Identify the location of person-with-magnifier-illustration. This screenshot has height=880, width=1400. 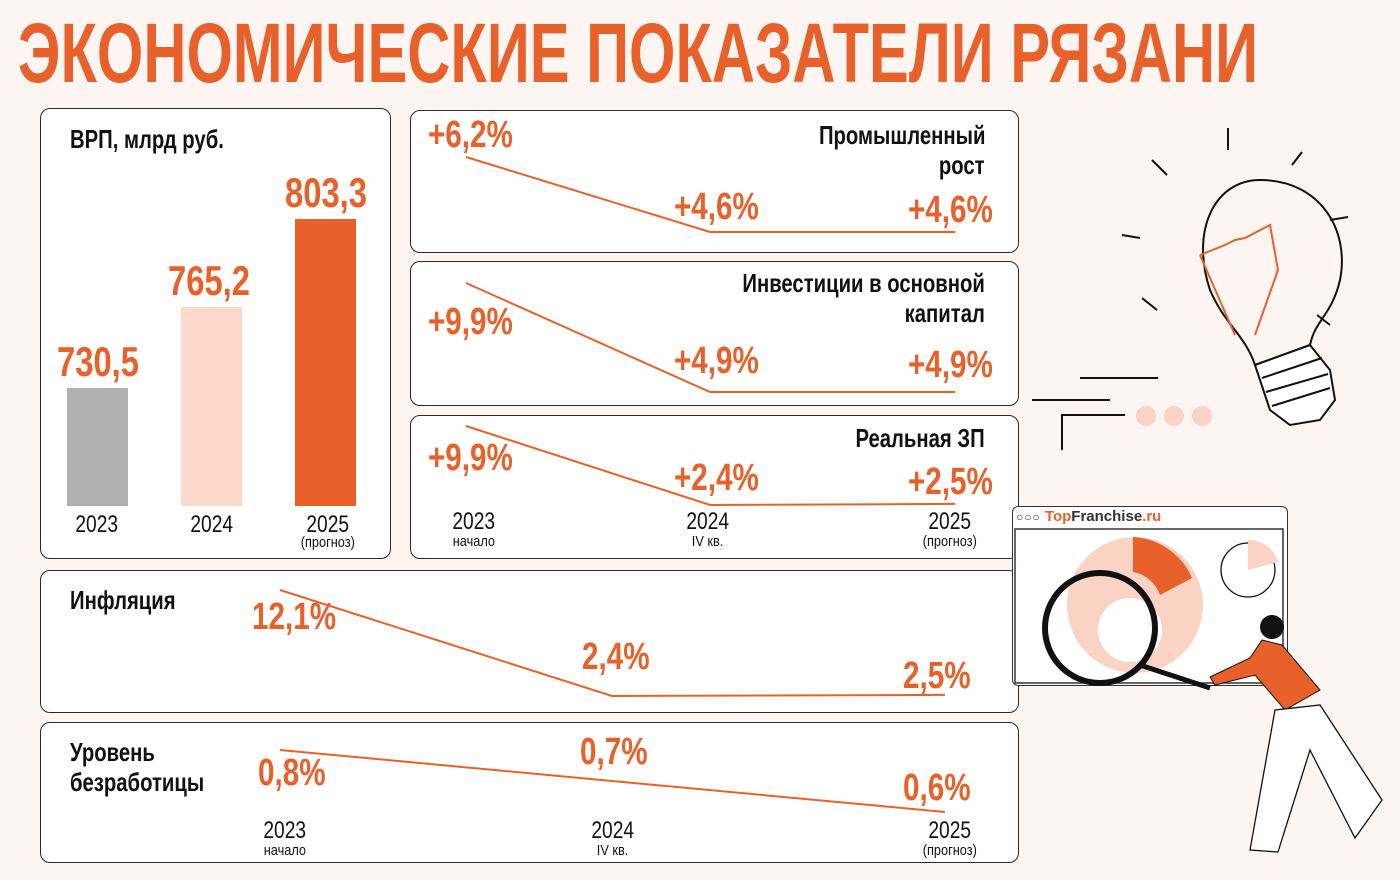
(1198, 690).